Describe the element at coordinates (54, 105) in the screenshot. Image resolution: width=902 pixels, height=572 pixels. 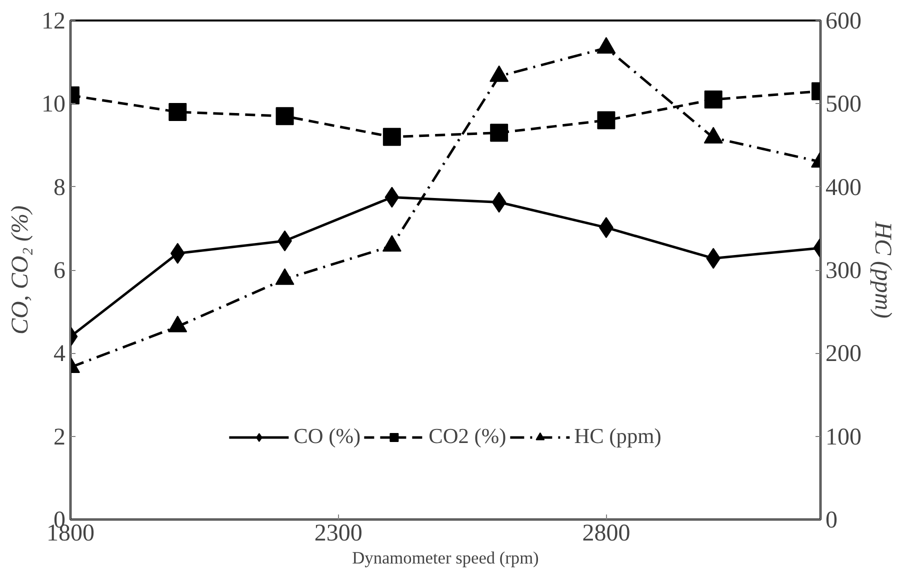
I see `y-tick-label: 10` at that location.